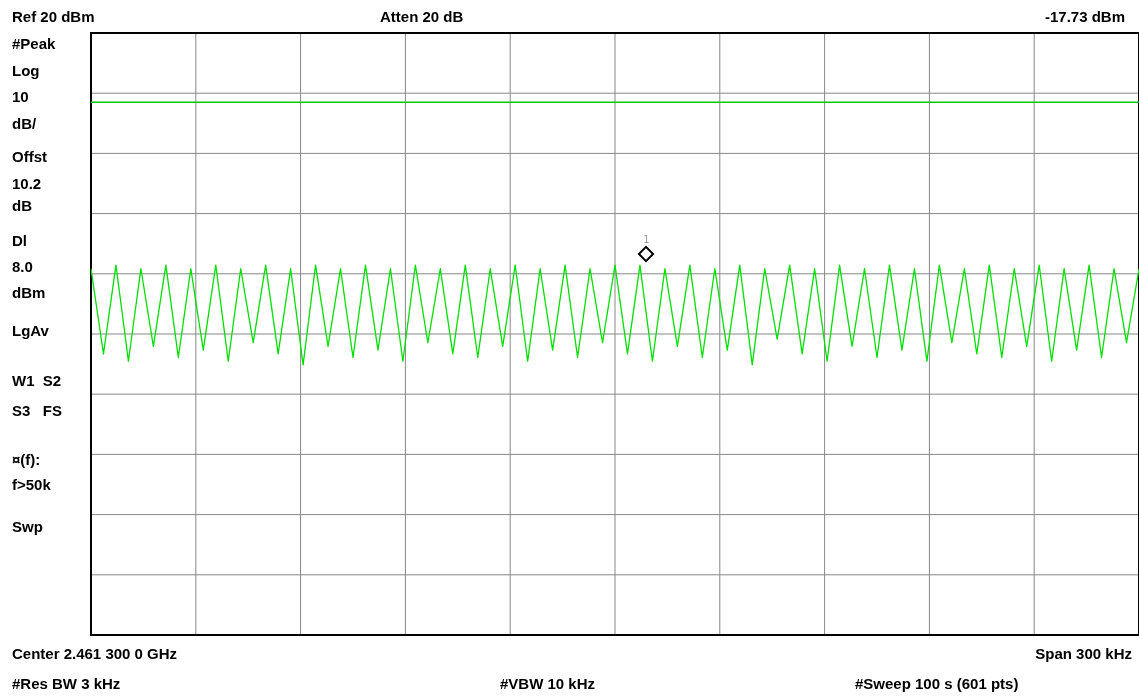 The height and width of the screenshot is (698, 1139). I want to click on chart-title: Ref 20 dBm, so click(53, 17).